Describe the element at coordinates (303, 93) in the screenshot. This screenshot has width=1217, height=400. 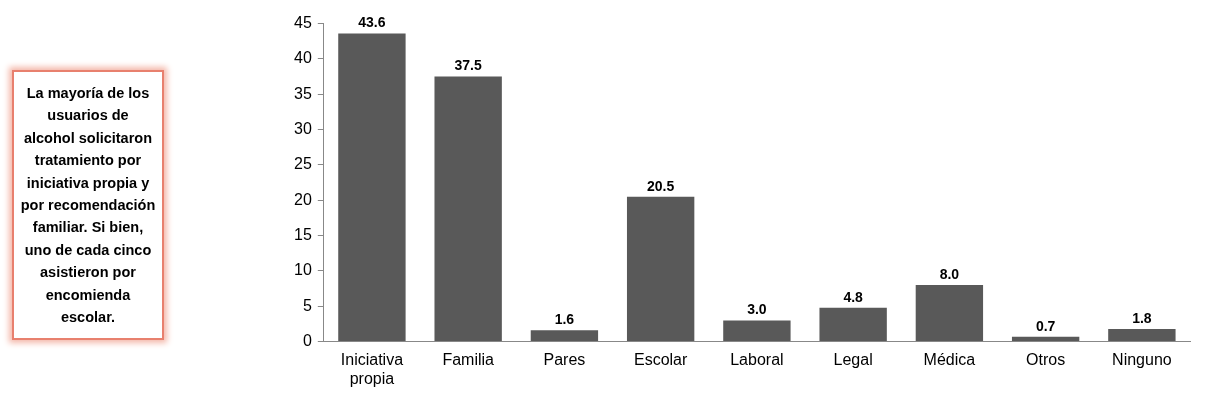
I see `y-tick-label: 35` at that location.